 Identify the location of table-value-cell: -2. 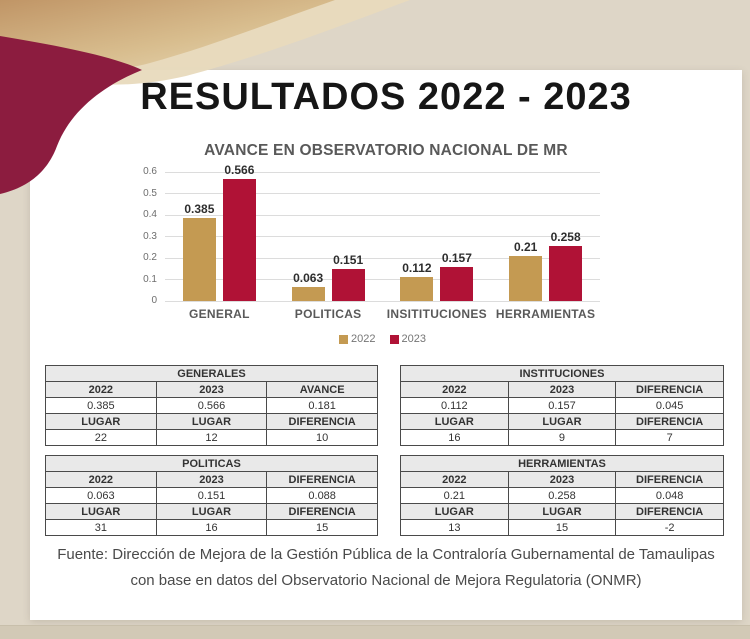
(669, 527).